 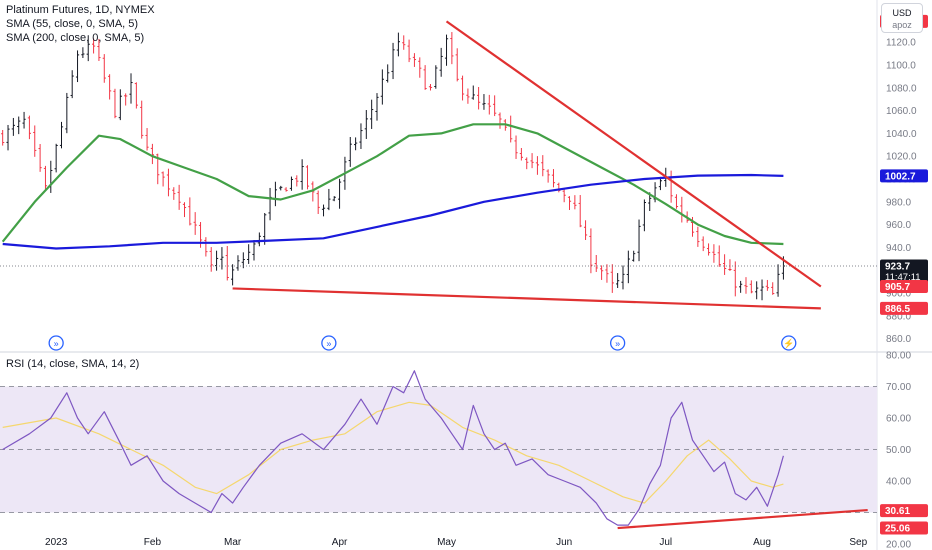 I want to click on price-tick-label: 960.0, so click(x=898, y=225).